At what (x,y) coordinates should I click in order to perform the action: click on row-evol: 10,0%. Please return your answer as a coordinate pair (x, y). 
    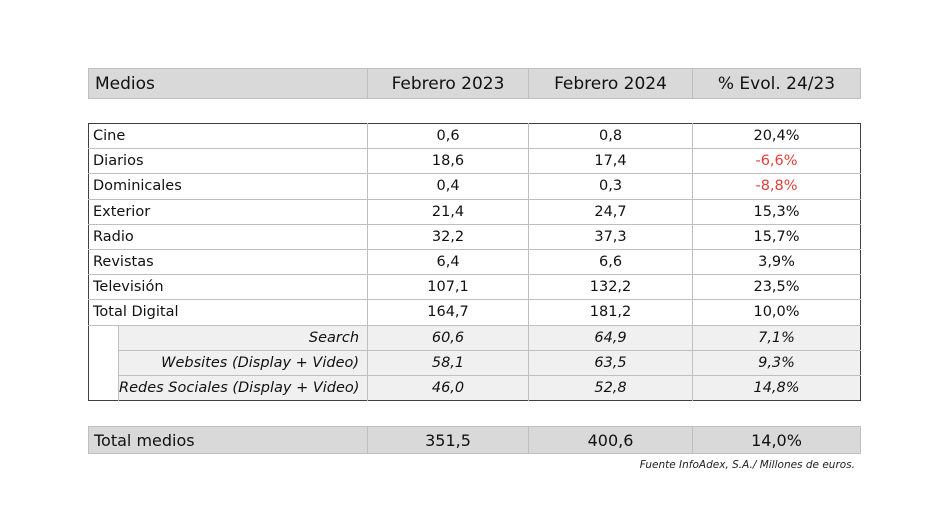
    Looking at the image, I should click on (776, 312).